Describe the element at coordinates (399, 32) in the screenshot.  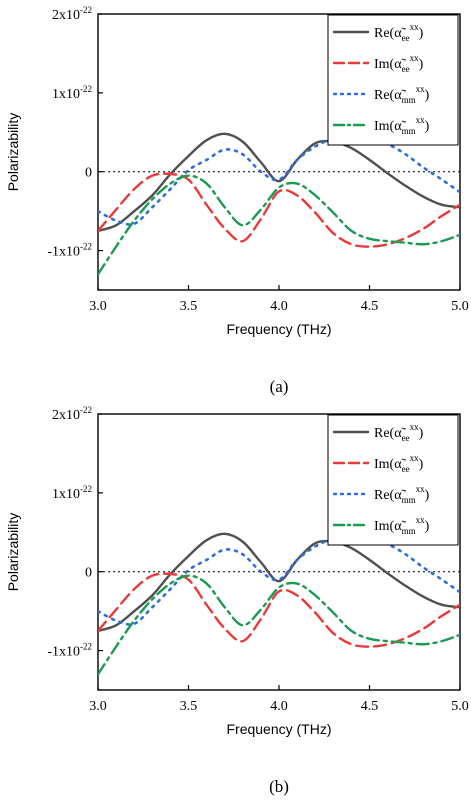
I see `legend-entry-label: Re(α̃eexx)` at that location.